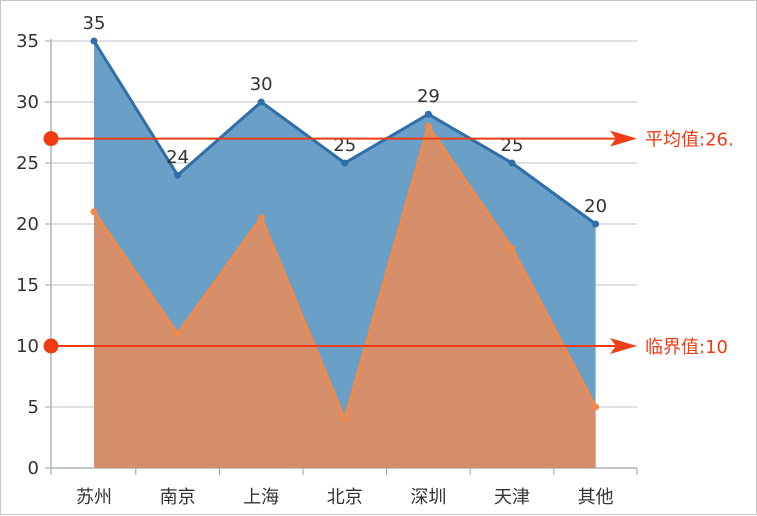  I want to click on ref-line-0-start-marker, so click(51, 139).